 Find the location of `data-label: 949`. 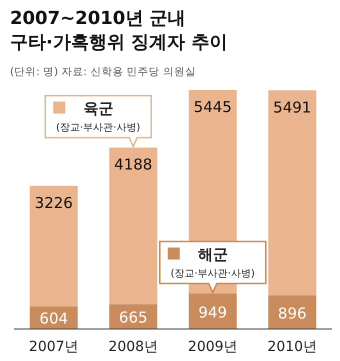

data-label: 949 is located at coordinates (213, 312).